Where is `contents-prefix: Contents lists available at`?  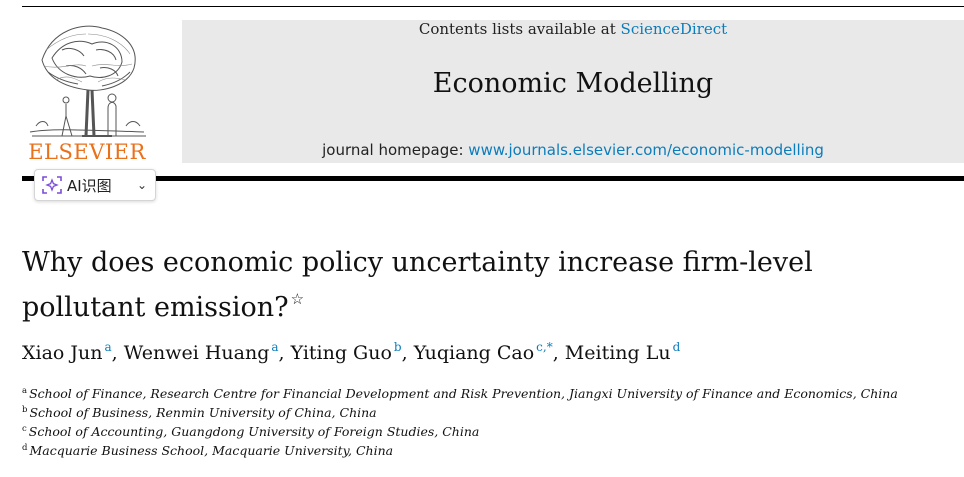
contents-prefix: Contents lists available at is located at coordinates (519, 29).